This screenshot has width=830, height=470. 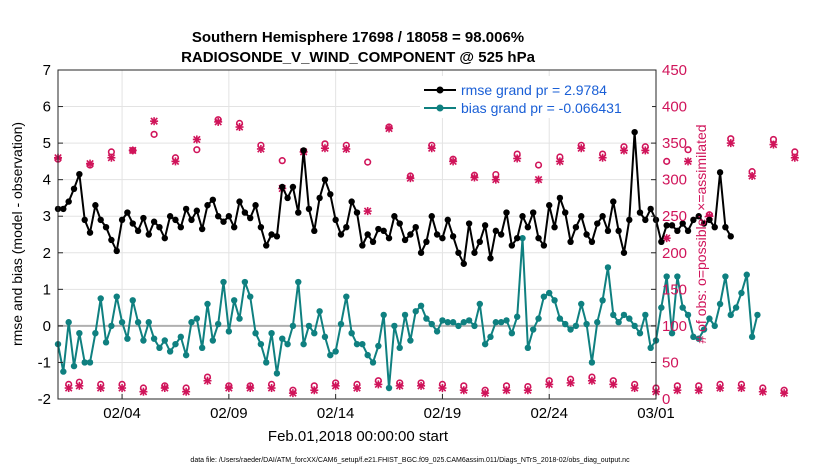 I want to click on y-axis-label: rmse and bias (model - observation), so click(x=17, y=234).